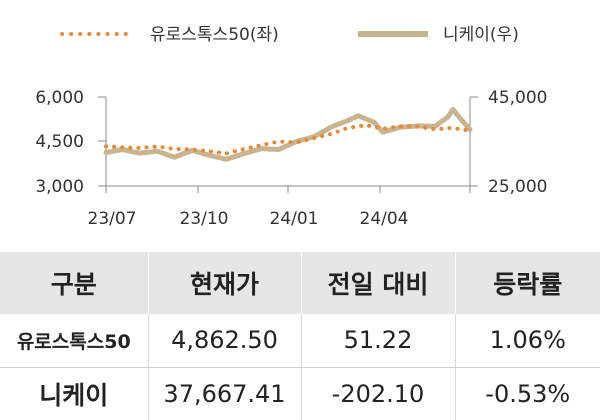 The height and width of the screenshot is (420, 600). I want to click on series-layer, so click(288, 134).